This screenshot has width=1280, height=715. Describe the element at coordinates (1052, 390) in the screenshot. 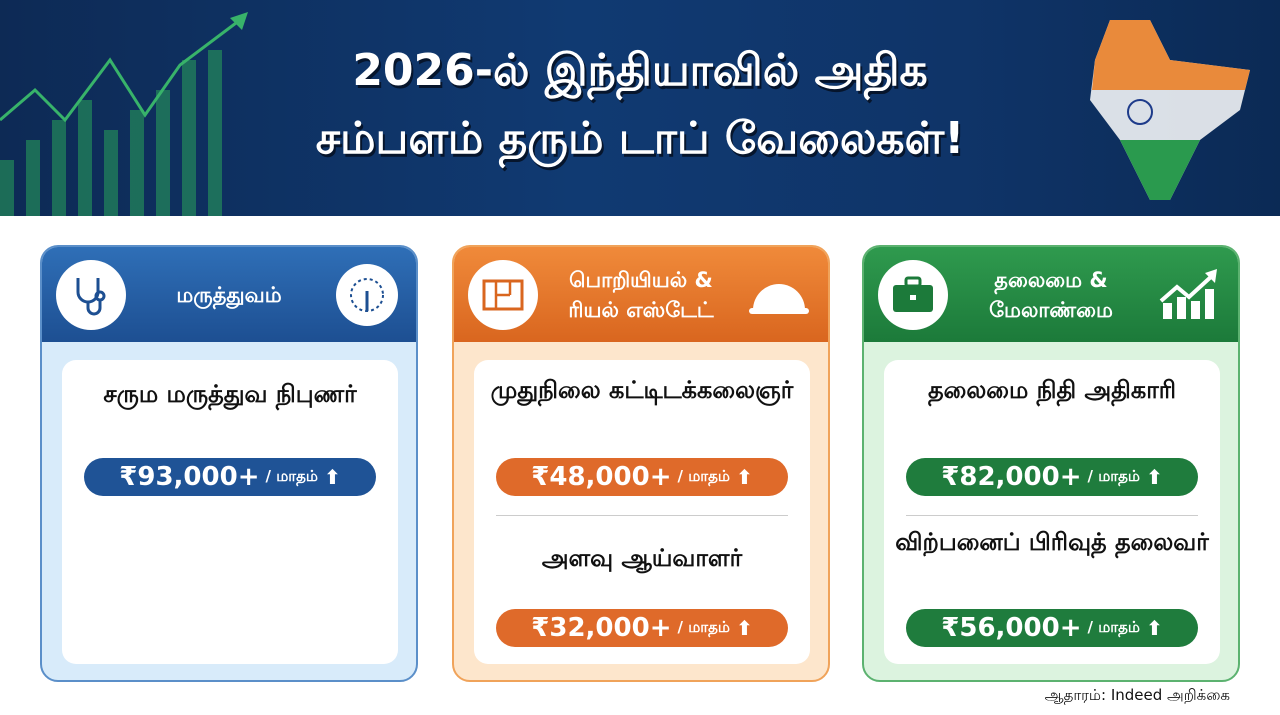

I see `job-title: தலைமை நிதி அதிகாரி` at that location.